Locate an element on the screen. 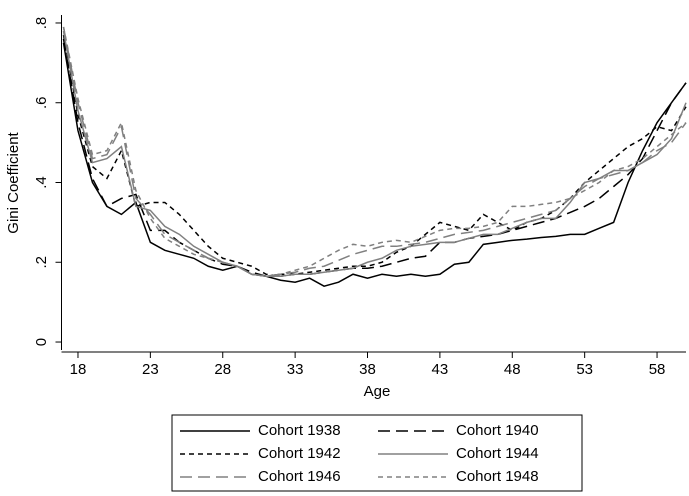  x-tick-label: 33 is located at coordinates (295, 369).